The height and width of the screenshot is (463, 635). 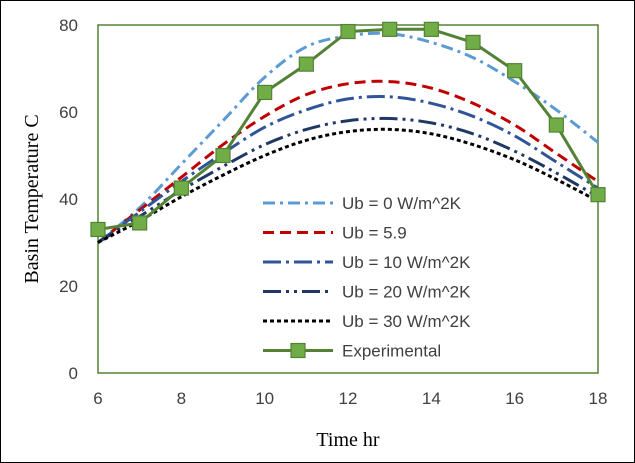 I want to click on legend-label-ub-10-w-m-2k: Ub = 10 W/m^2K, so click(x=406, y=262).